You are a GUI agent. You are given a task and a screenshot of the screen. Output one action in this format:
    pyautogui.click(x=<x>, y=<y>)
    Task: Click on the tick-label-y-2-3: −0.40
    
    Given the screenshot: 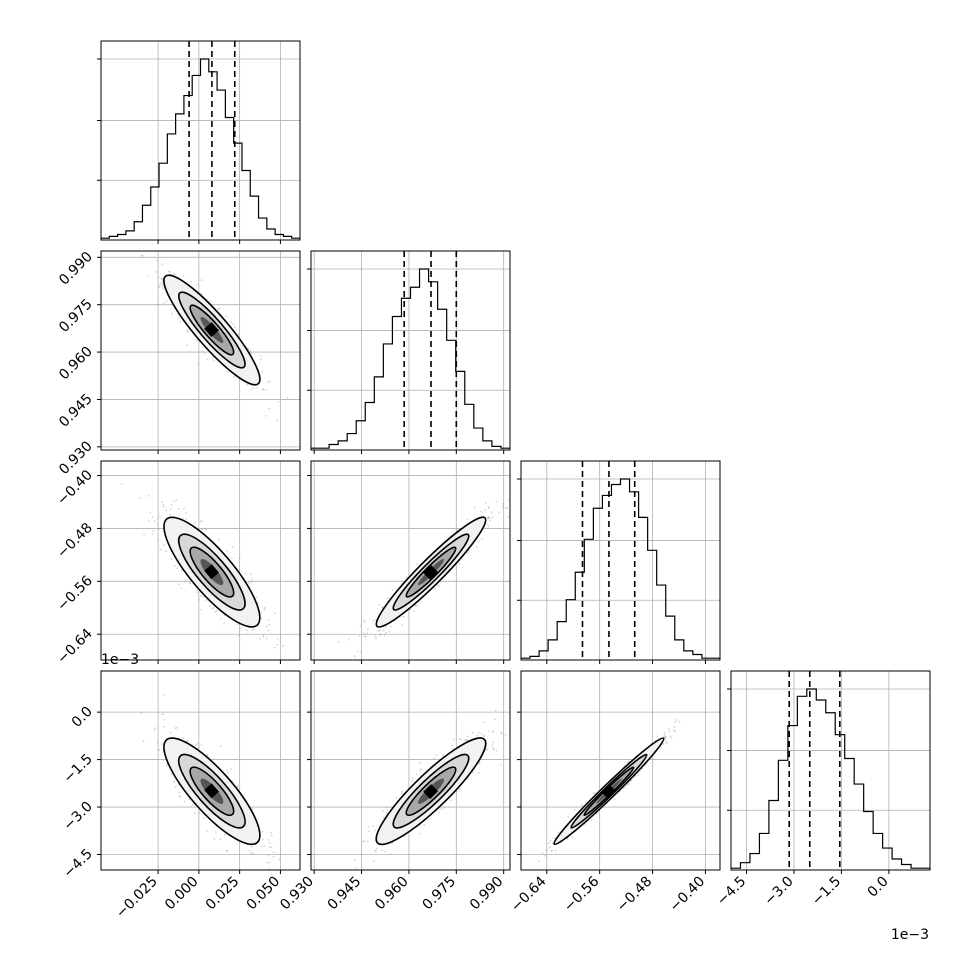 What is the action you would take?
    pyautogui.click(x=75, y=488)
    